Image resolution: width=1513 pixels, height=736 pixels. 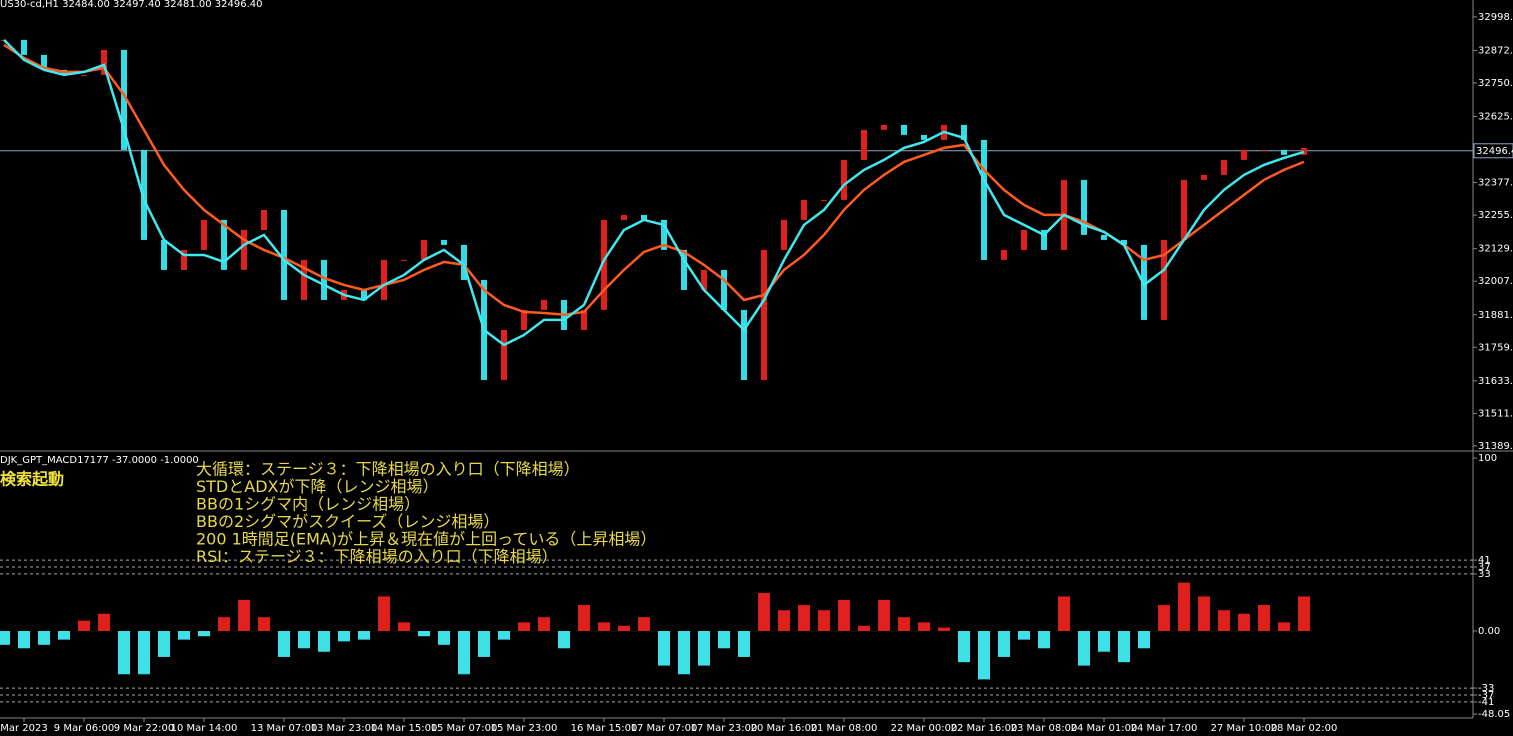 I want to click on current-price-box, so click(x=1493, y=151).